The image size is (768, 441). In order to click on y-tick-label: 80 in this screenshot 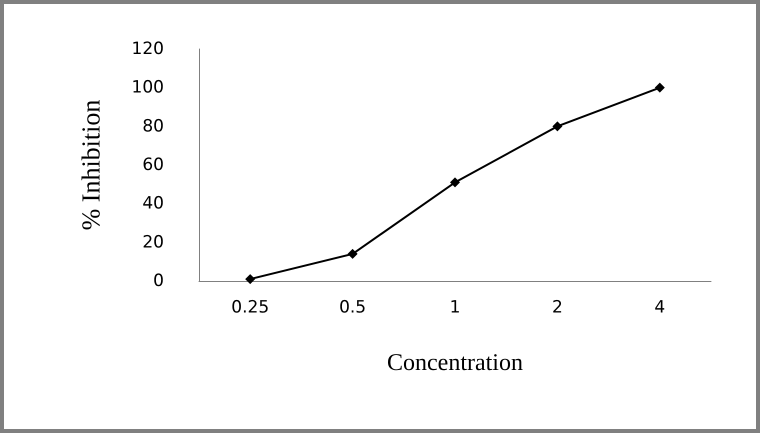, I will do `click(153, 126)`.